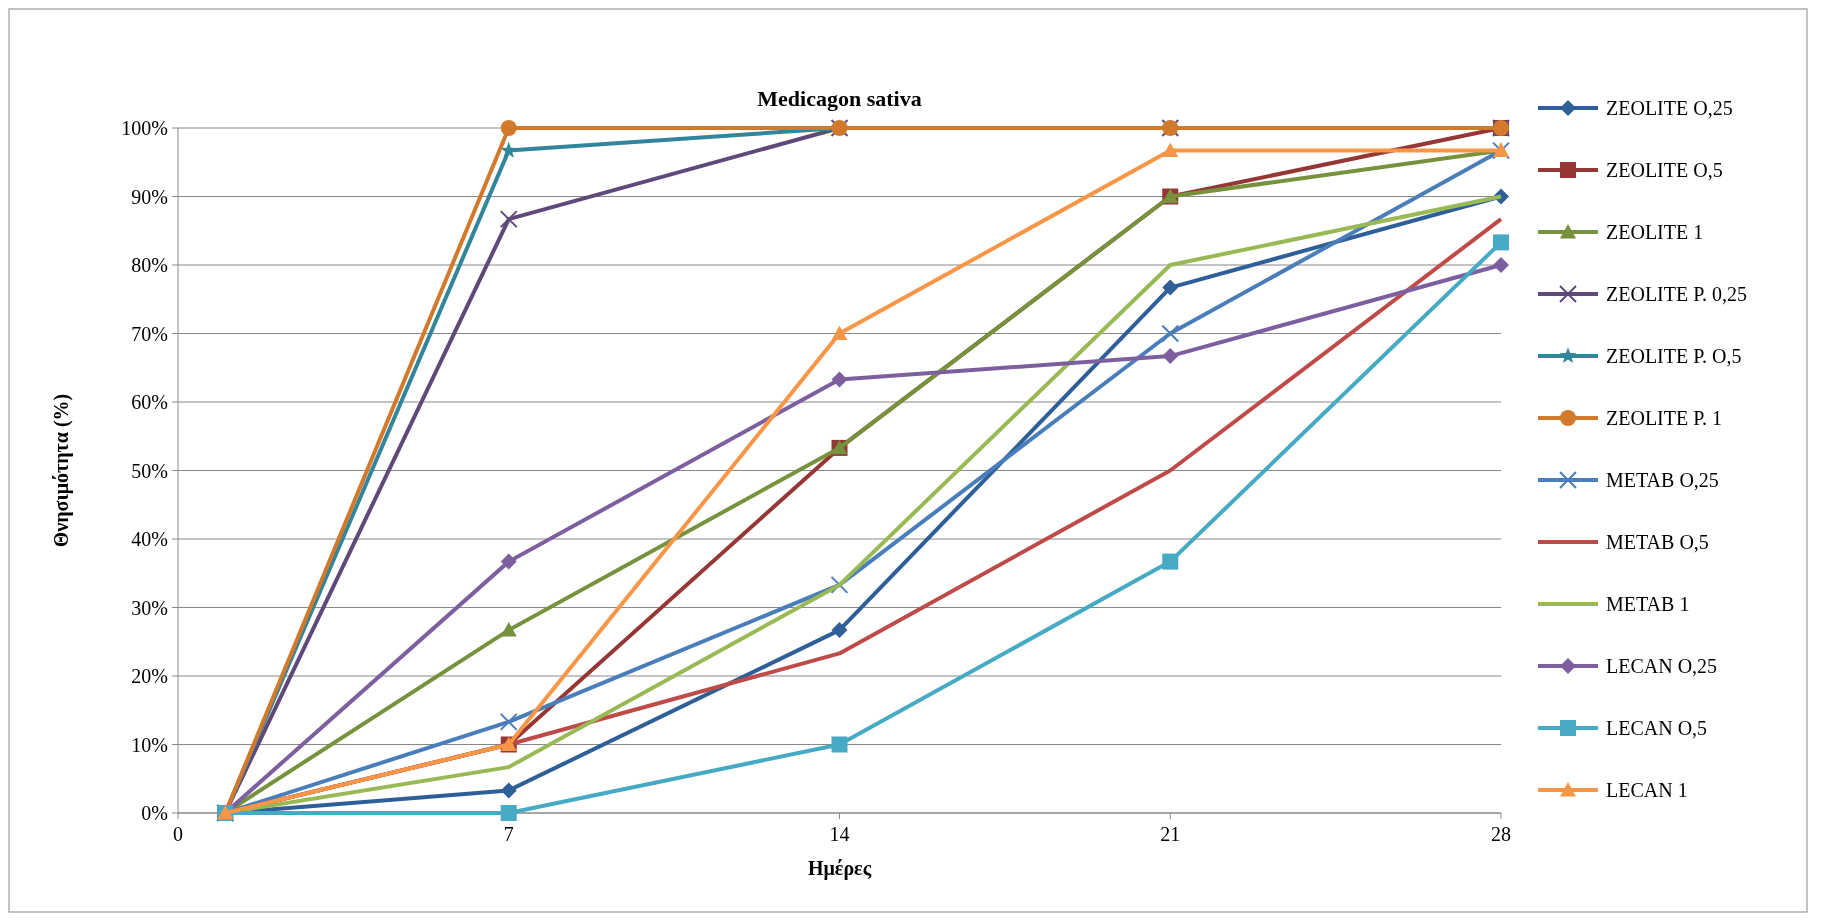  Describe the element at coordinates (154, 813) in the screenshot. I see `y-tick-label: 0%` at that location.